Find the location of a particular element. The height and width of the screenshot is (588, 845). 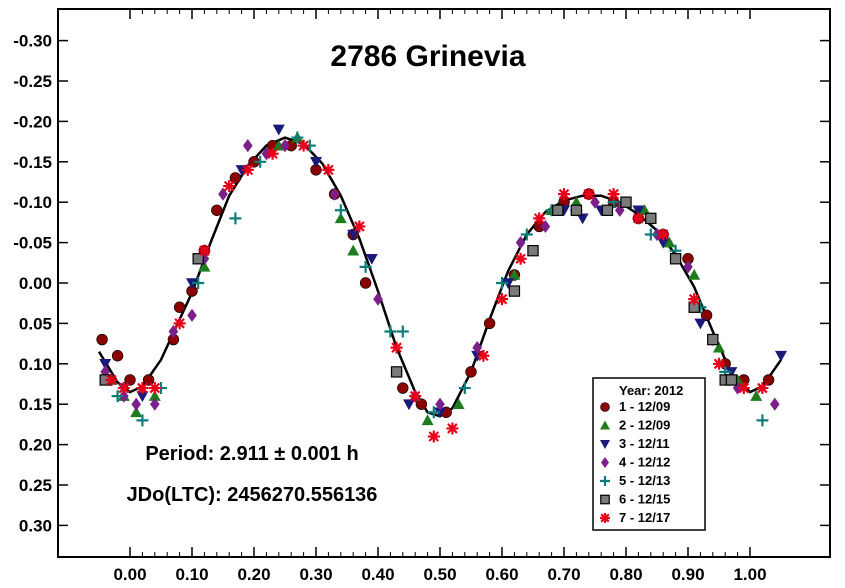

x-tick-label: 1.00 is located at coordinates (749, 574).